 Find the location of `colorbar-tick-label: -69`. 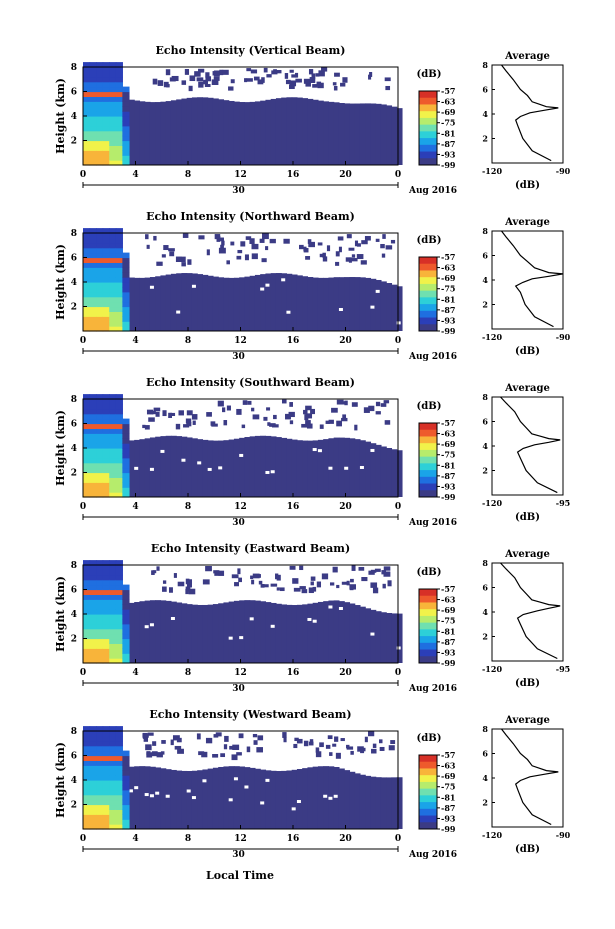

colorbar-tick-label: -69 is located at coordinates (448, 278).